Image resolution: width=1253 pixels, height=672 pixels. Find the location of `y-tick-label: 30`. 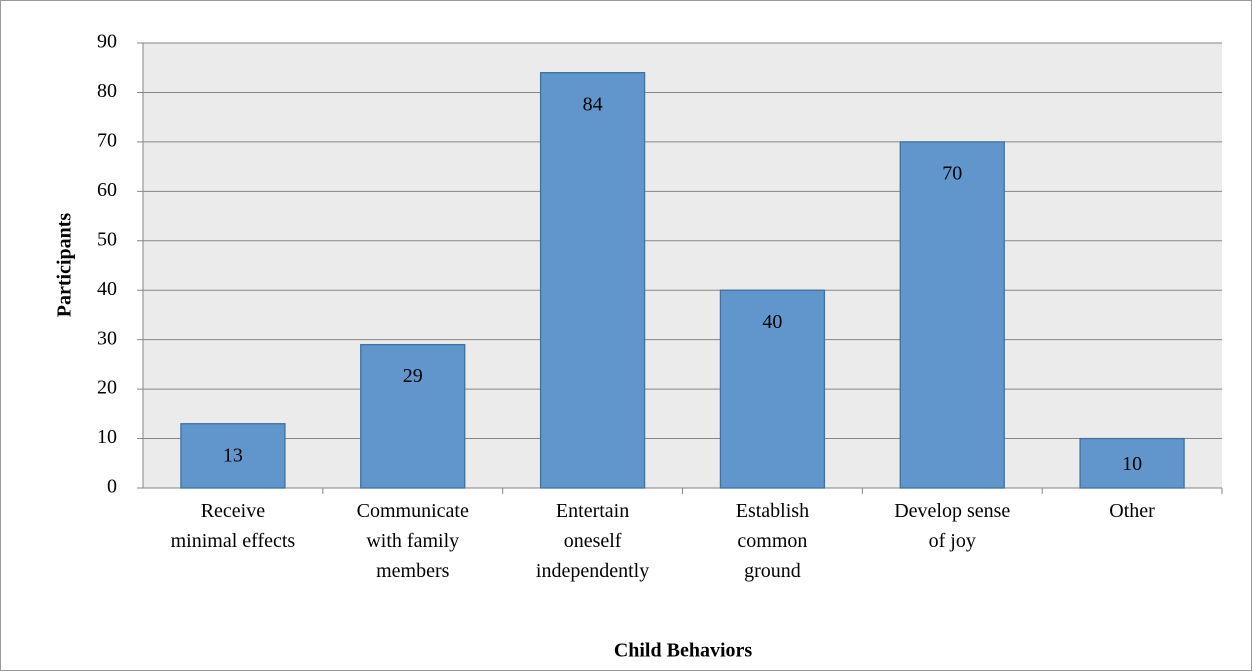

y-tick-label: 30 is located at coordinates (107, 338).